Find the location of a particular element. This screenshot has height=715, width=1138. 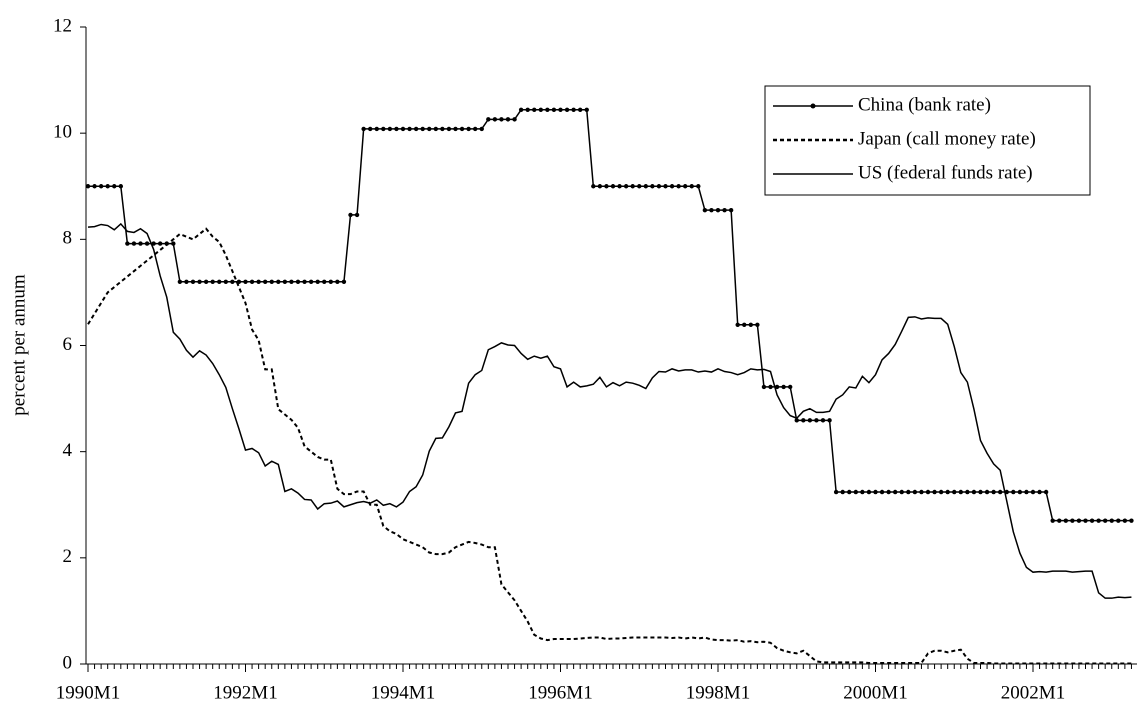

y-tick-label: 0 is located at coordinates (68, 662).